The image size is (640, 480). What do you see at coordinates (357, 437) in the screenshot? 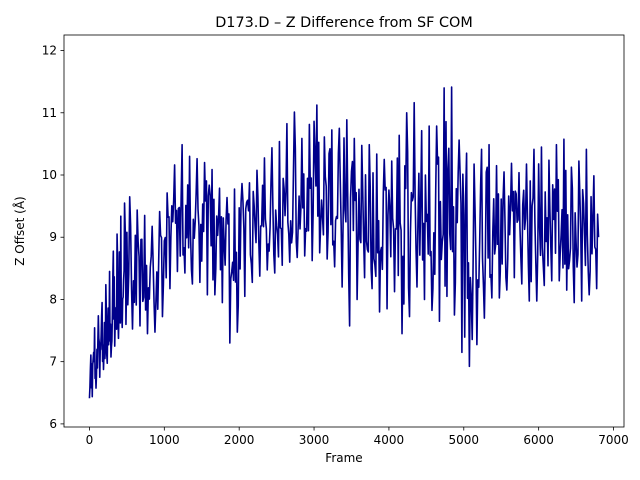
I see `x-axis: 0 1000 2000 3000 4000 5000 6000 7000` at bounding box center [357, 437].